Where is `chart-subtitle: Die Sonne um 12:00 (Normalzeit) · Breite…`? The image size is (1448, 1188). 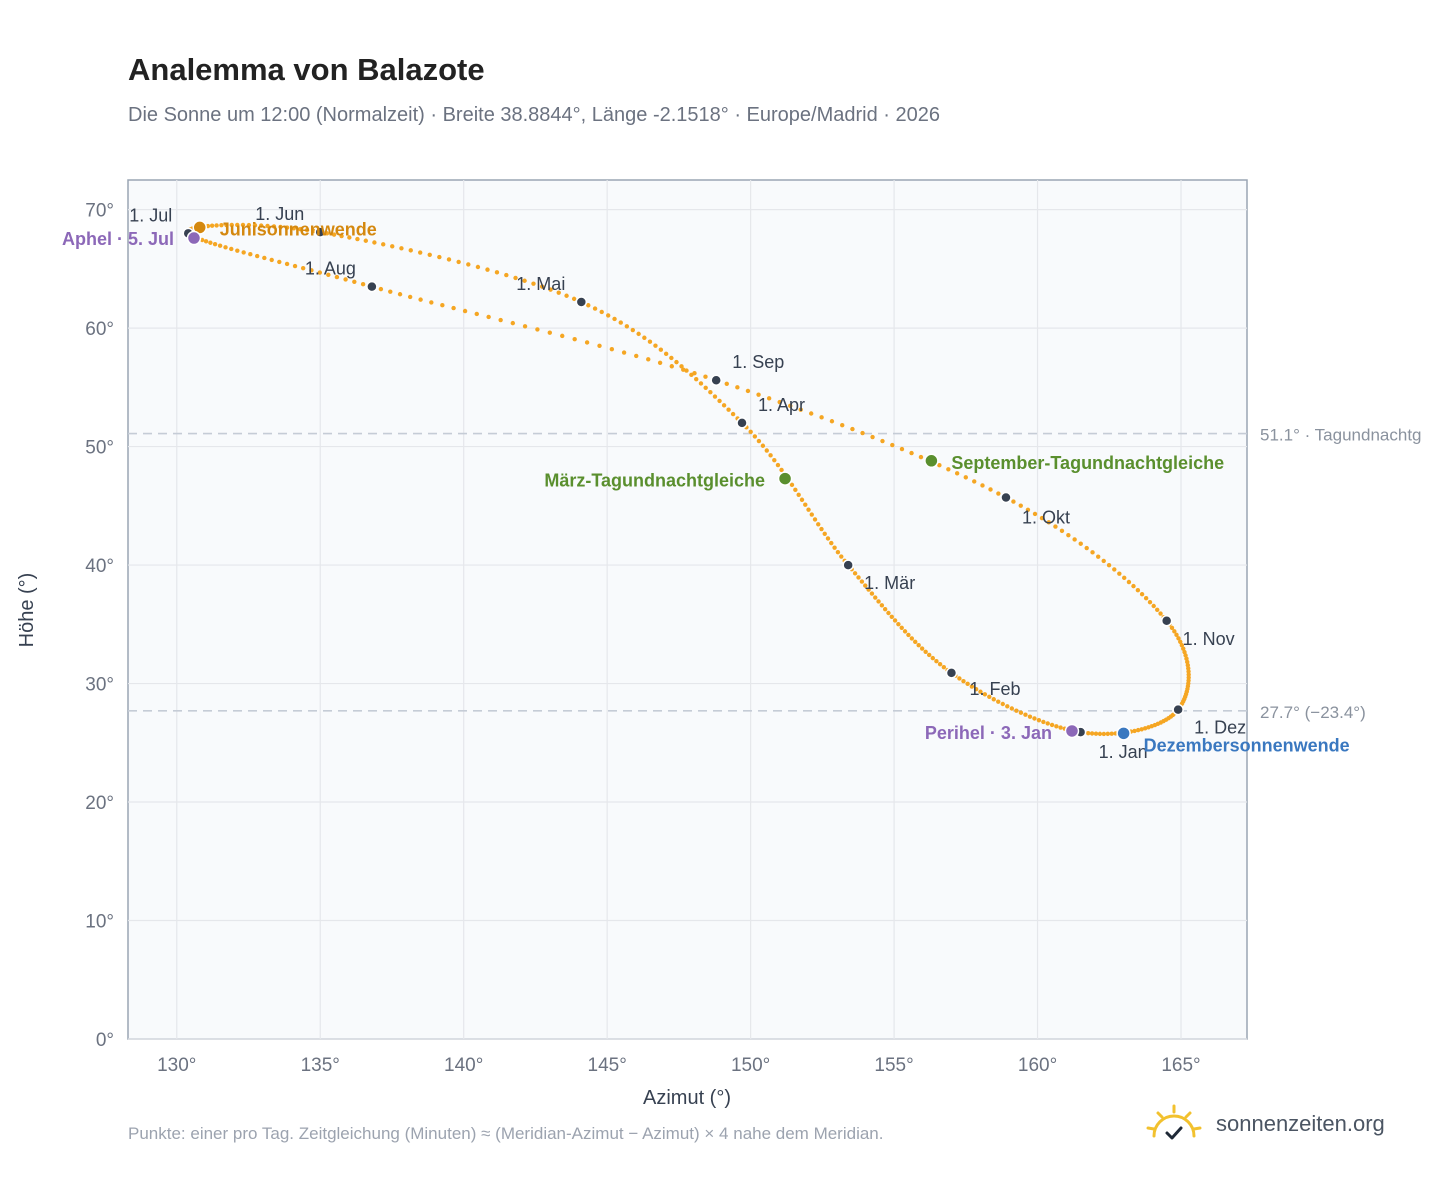
chart-subtitle: Die Sonne um 12:00 (Normalzeit) · Breite… is located at coordinates (534, 115).